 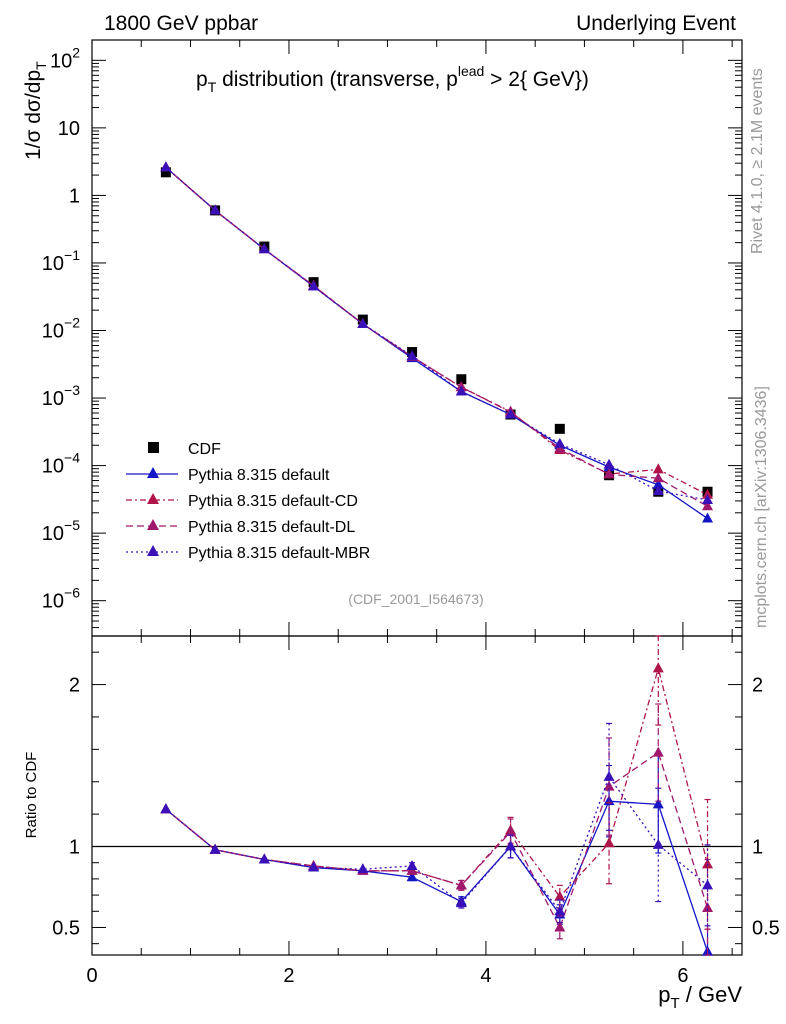 What do you see at coordinates (212, 87) in the screenshot?
I see `title-p-sub: T` at bounding box center [212, 87].